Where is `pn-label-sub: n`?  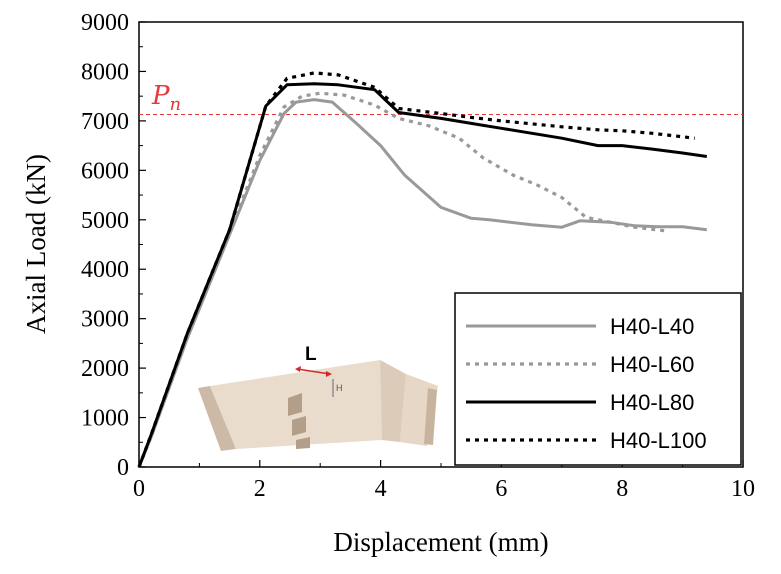 pn-label-sub: n is located at coordinates (176, 104).